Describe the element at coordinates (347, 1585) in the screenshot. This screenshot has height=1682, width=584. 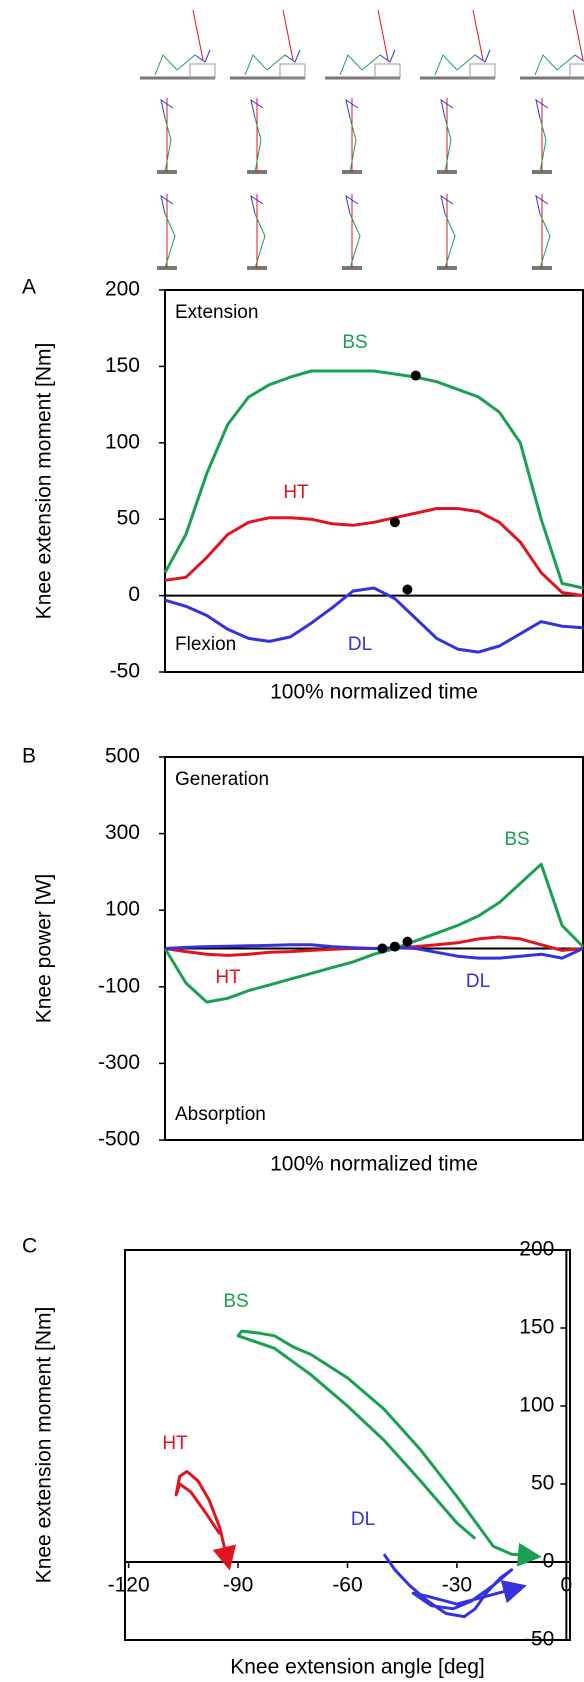
I see `x-tick-label: -60` at that location.